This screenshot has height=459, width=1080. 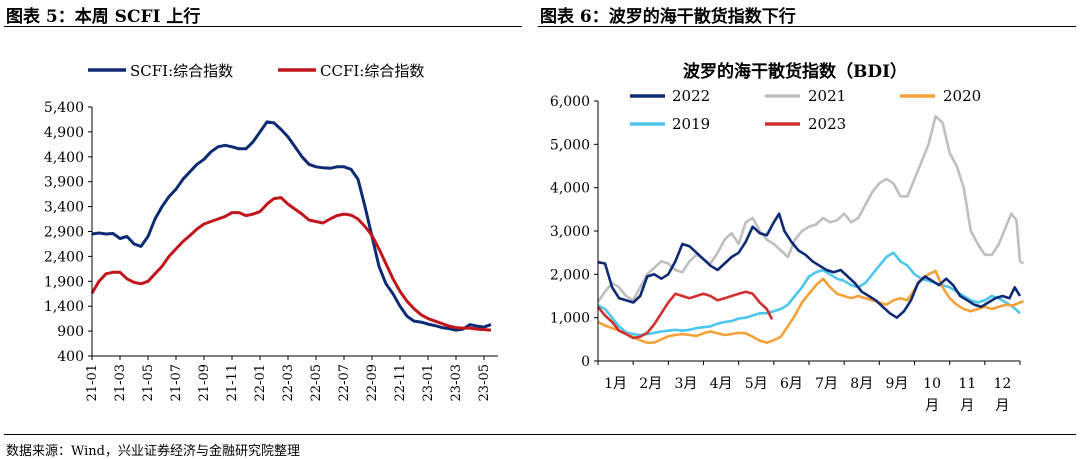 I want to click on bdi-x-axis-ticks: 1月 2月 3月 4月 5月 6月 7月 8月 9月 10 月 11 月 12 月, so click(x=809, y=387).